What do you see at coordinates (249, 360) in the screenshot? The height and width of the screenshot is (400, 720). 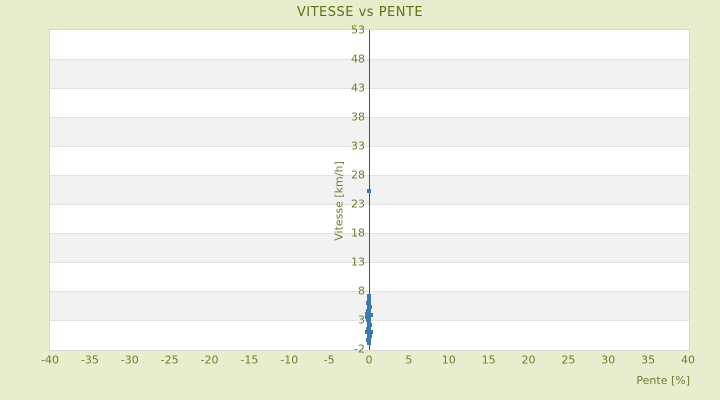 I see `x-tick-label: -15` at bounding box center [249, 360].